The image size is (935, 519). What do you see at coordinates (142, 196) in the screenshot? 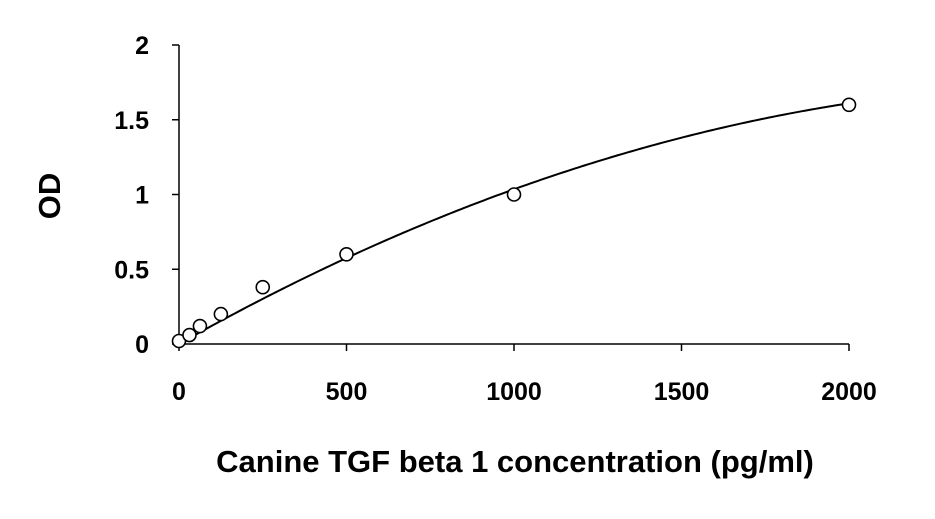
I see `y-tick-label: 1` at bounding box center [142, 196].